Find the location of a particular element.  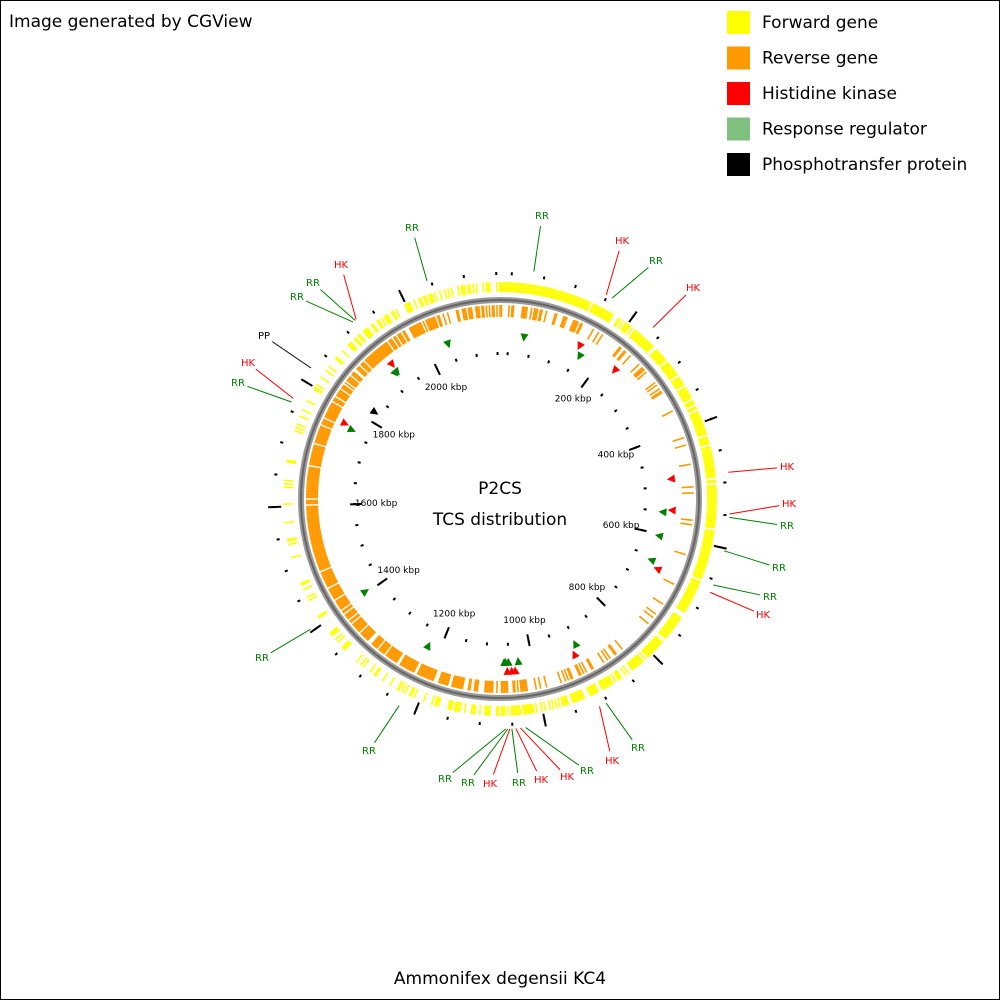

tick-label: 200 kbp is located at coordinates (573, 399).